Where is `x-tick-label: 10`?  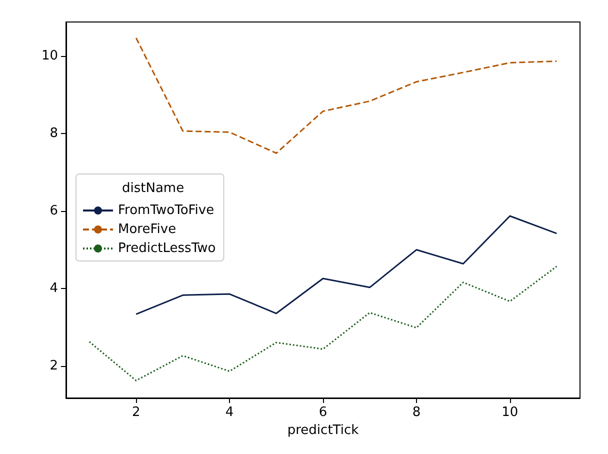 x-tick-label: 10 is located at coordinates (510, 412).